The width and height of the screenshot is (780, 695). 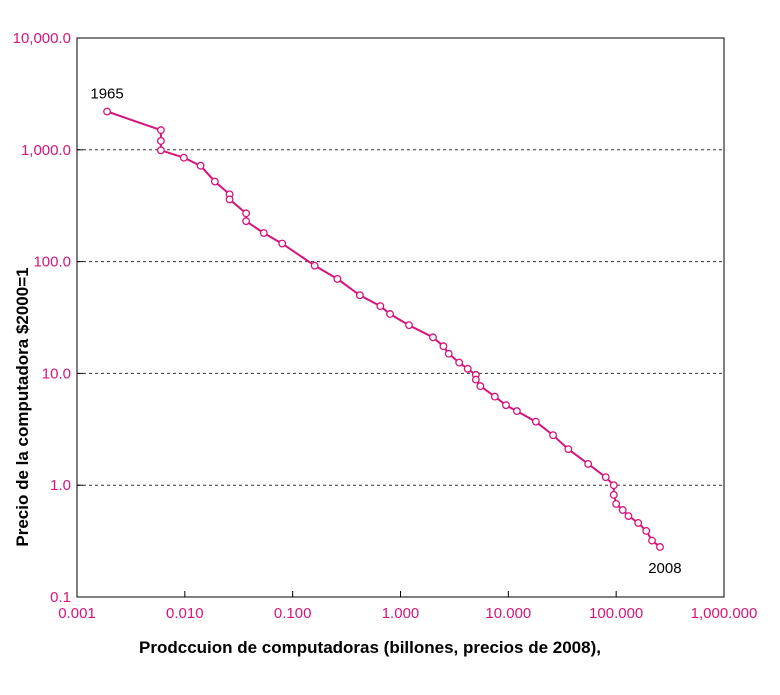 I want to click on x-tick-label: 0.001, so click(x=77, y=613).